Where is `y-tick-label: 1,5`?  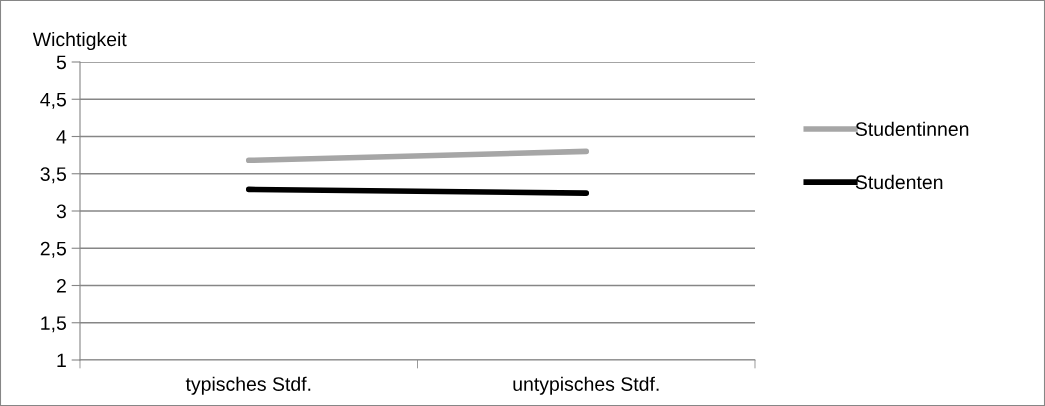
y-tick-label: 1,5 is located at coordinates (53, 324).